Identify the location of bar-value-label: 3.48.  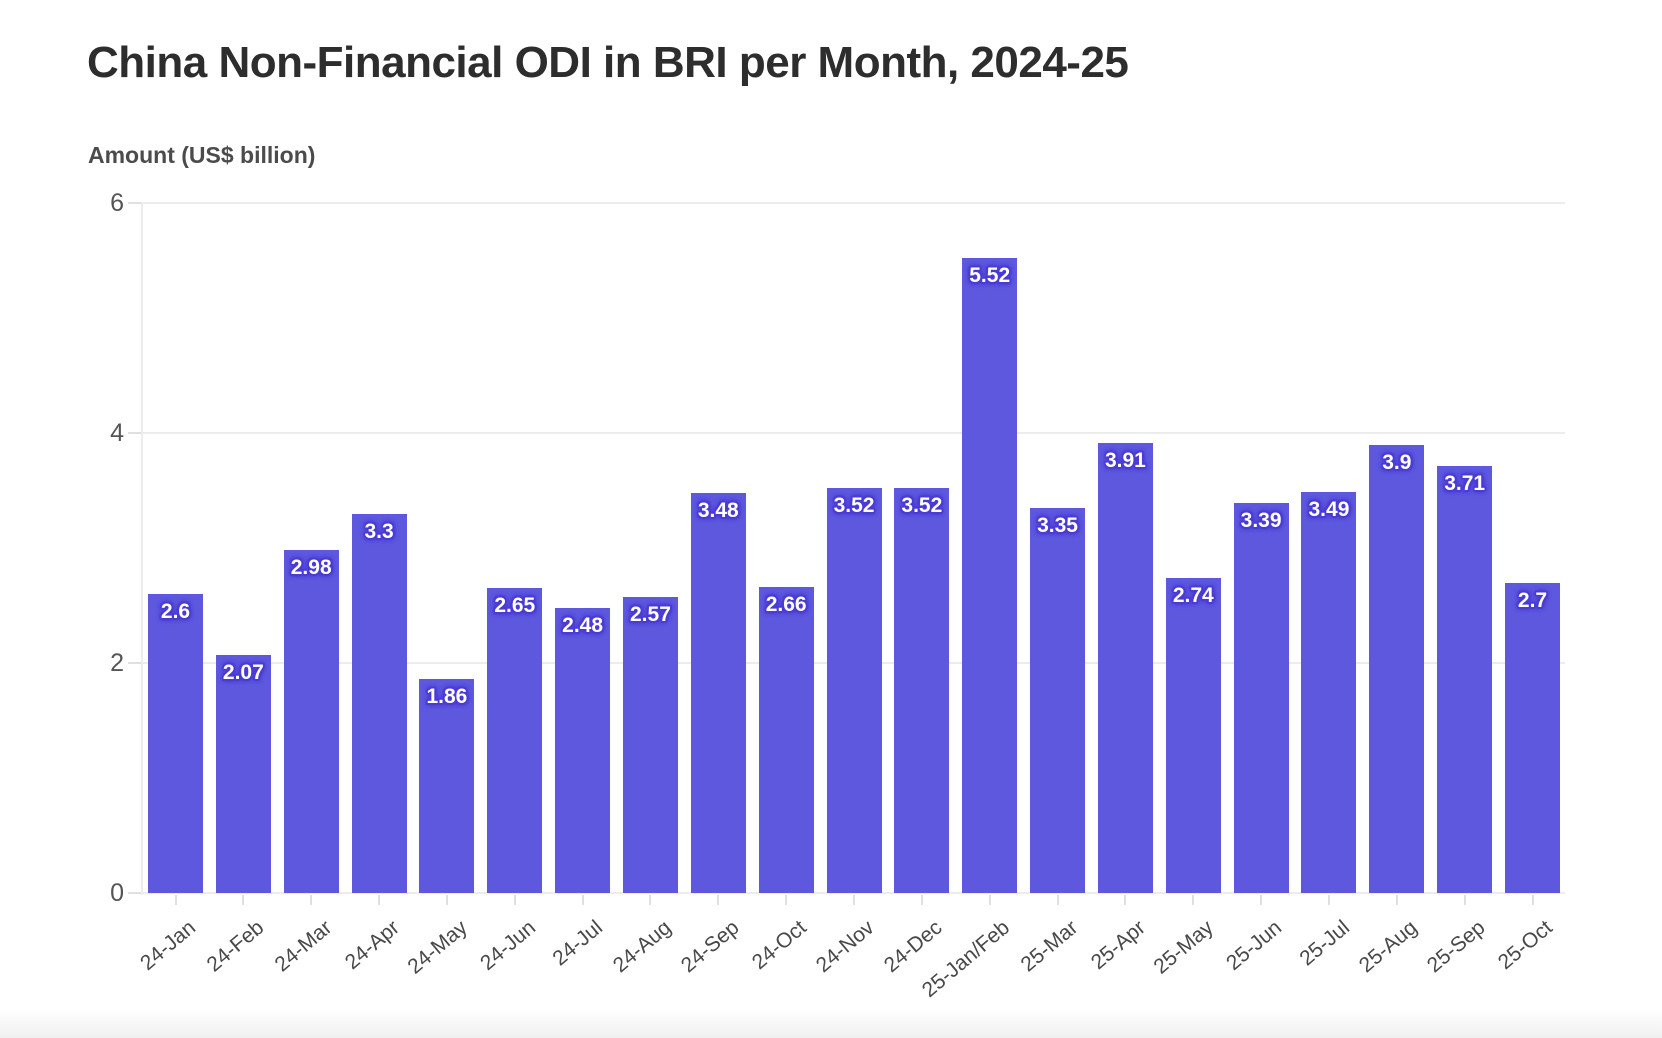
(718, 510).